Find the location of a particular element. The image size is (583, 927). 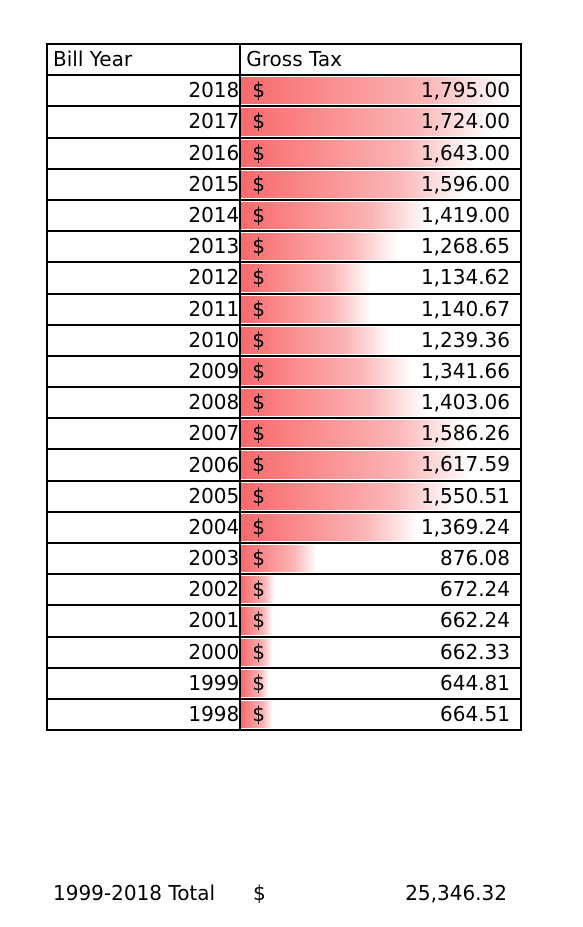

table-row: 2000 $662.33 is located at coordinates (283, 652).